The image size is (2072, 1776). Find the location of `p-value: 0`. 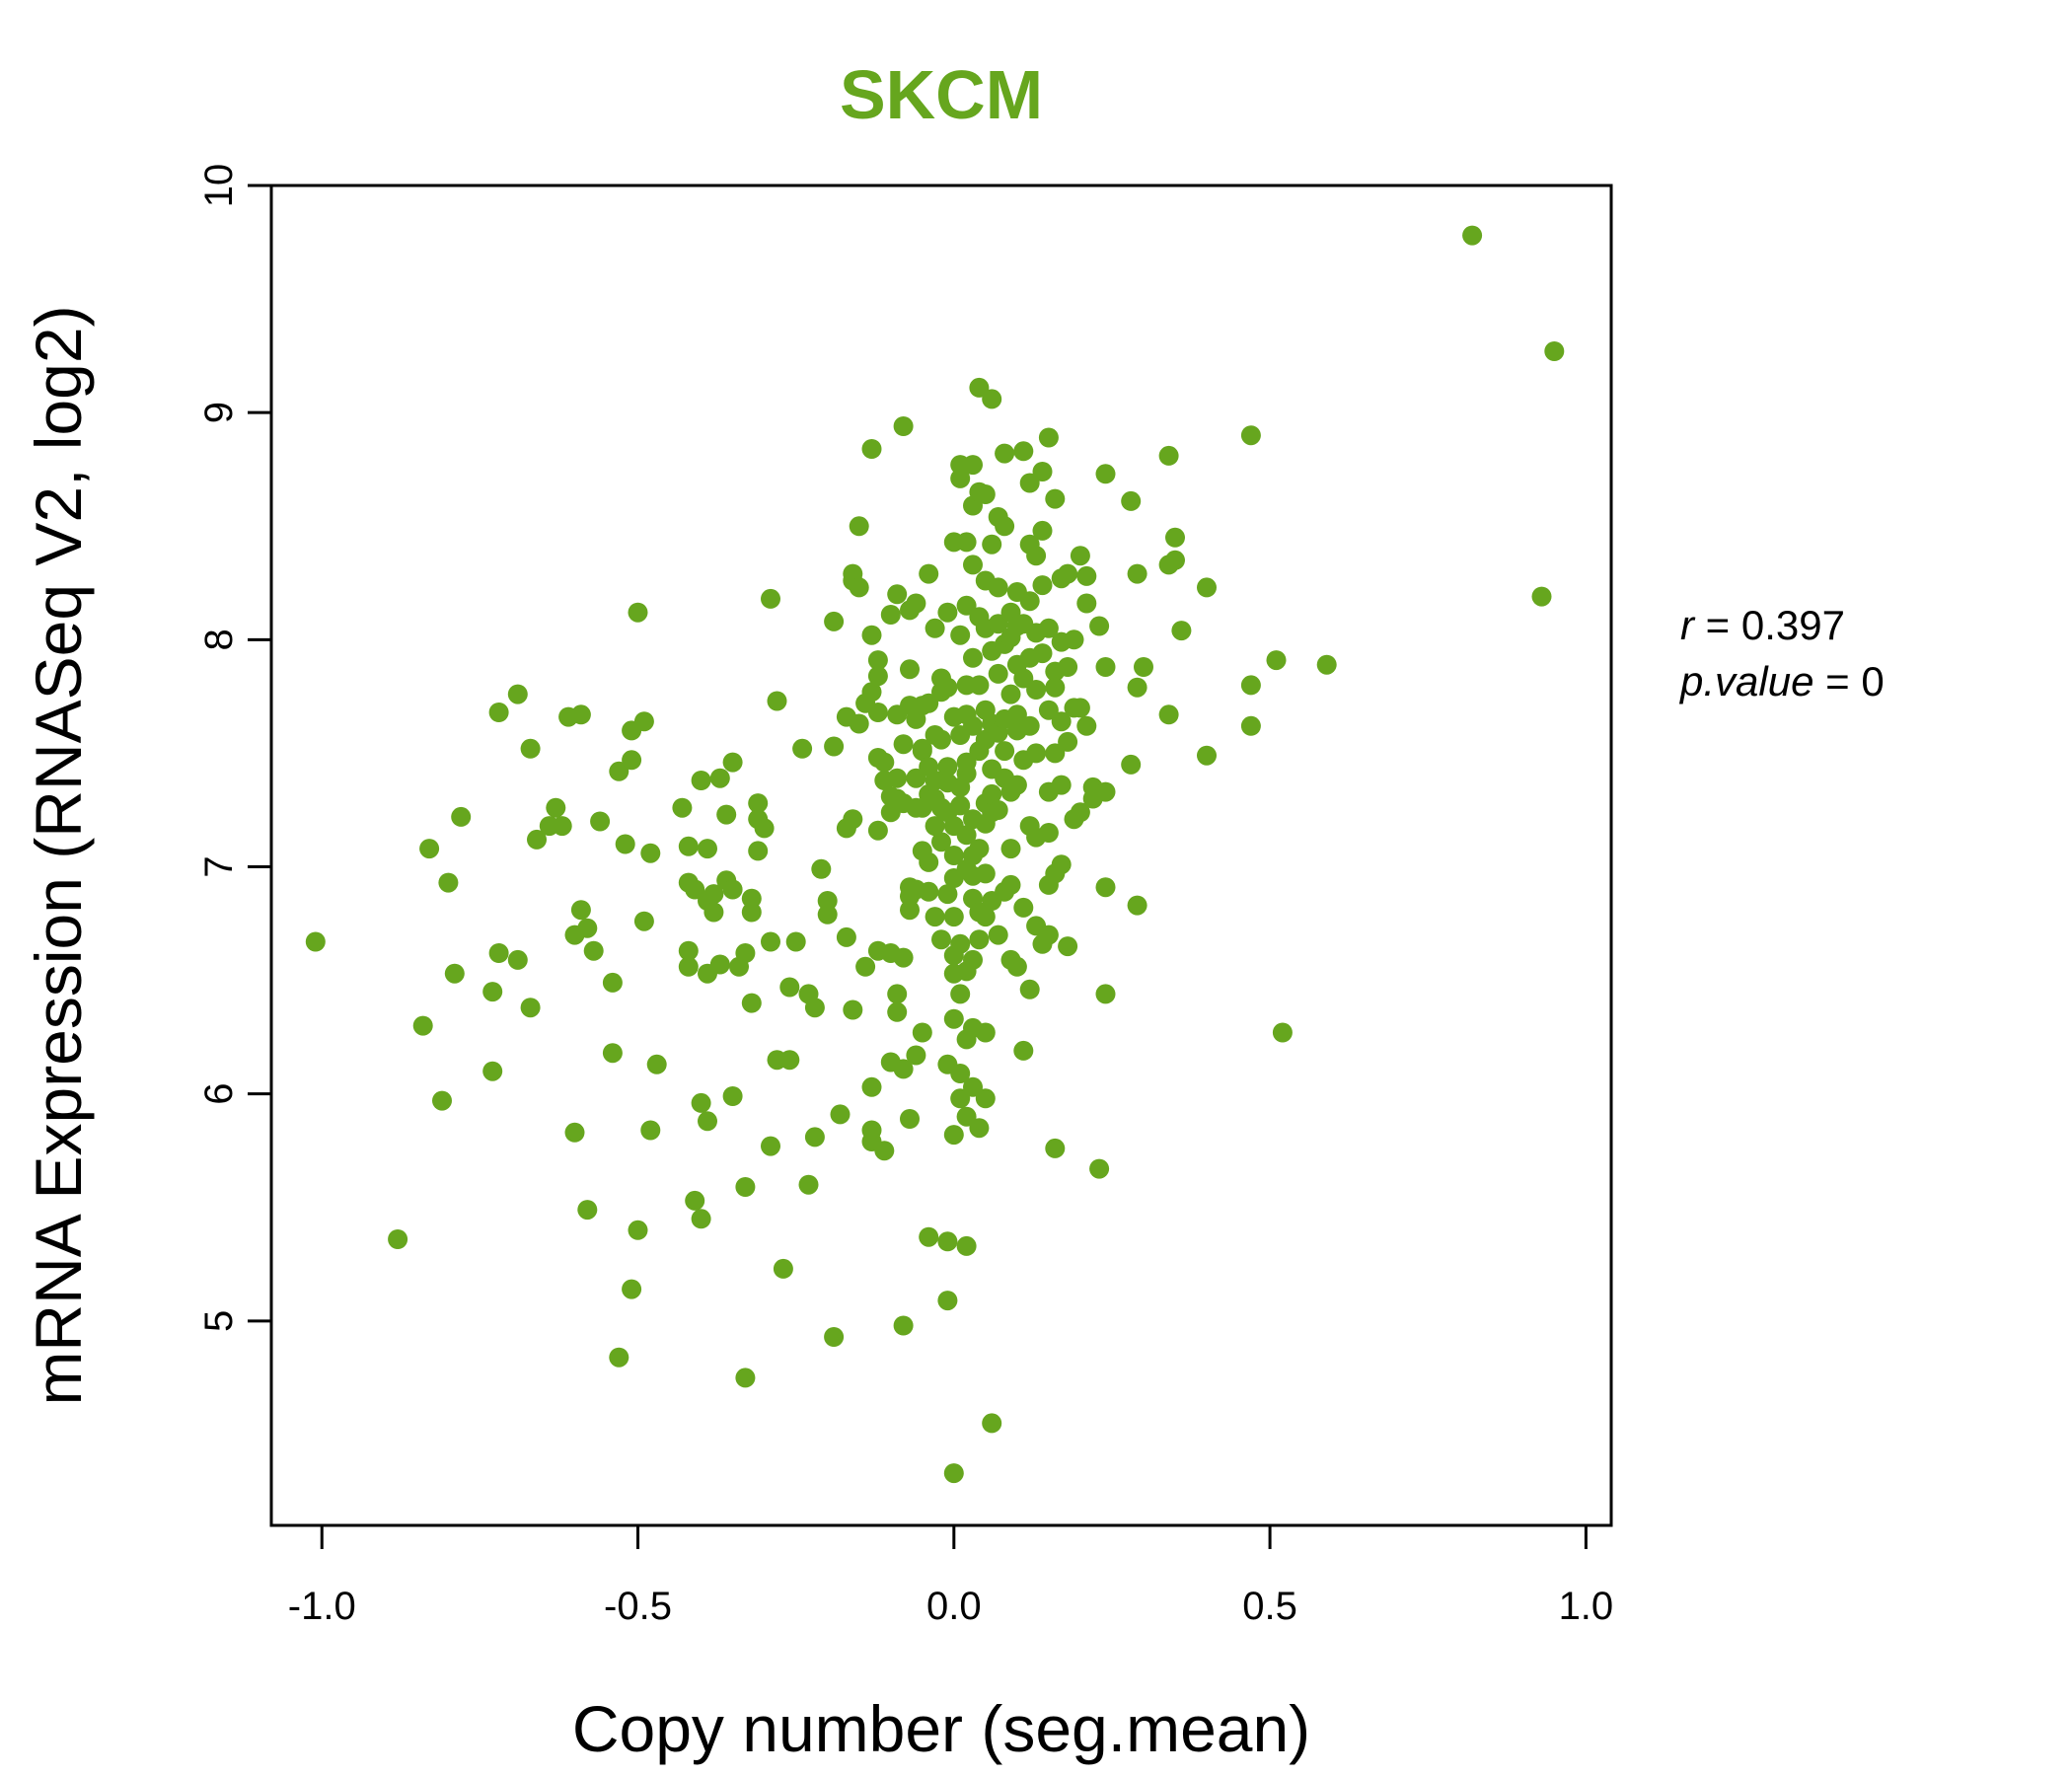

p-value: 0 is located at coordinates (1873, 681).